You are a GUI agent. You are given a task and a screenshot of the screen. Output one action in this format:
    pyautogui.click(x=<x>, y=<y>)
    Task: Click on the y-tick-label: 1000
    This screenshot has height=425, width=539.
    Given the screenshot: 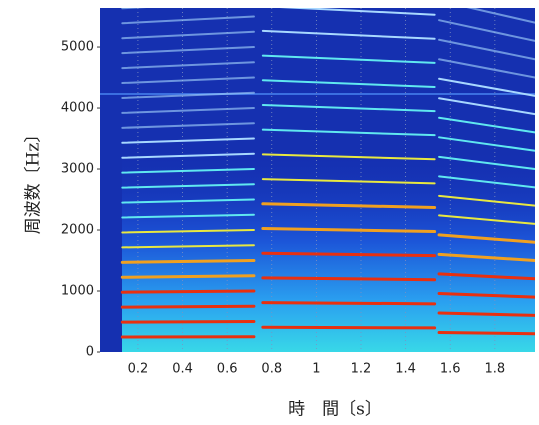 What is the action you would take?
    pyautogui.click(x=77, y=291)
    